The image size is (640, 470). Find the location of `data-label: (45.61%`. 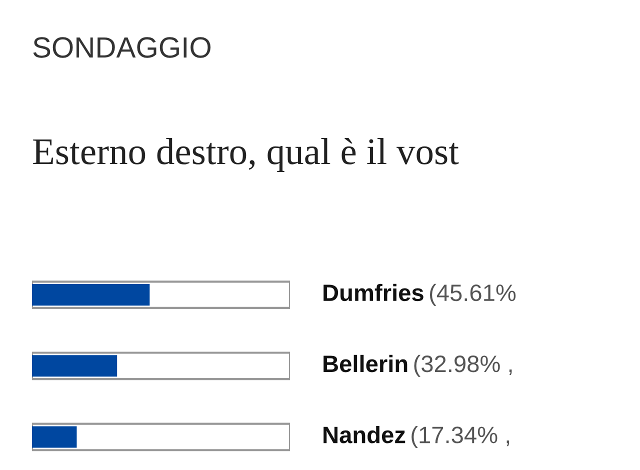

data-label: (45.61% is located at coordinates (473, 295).